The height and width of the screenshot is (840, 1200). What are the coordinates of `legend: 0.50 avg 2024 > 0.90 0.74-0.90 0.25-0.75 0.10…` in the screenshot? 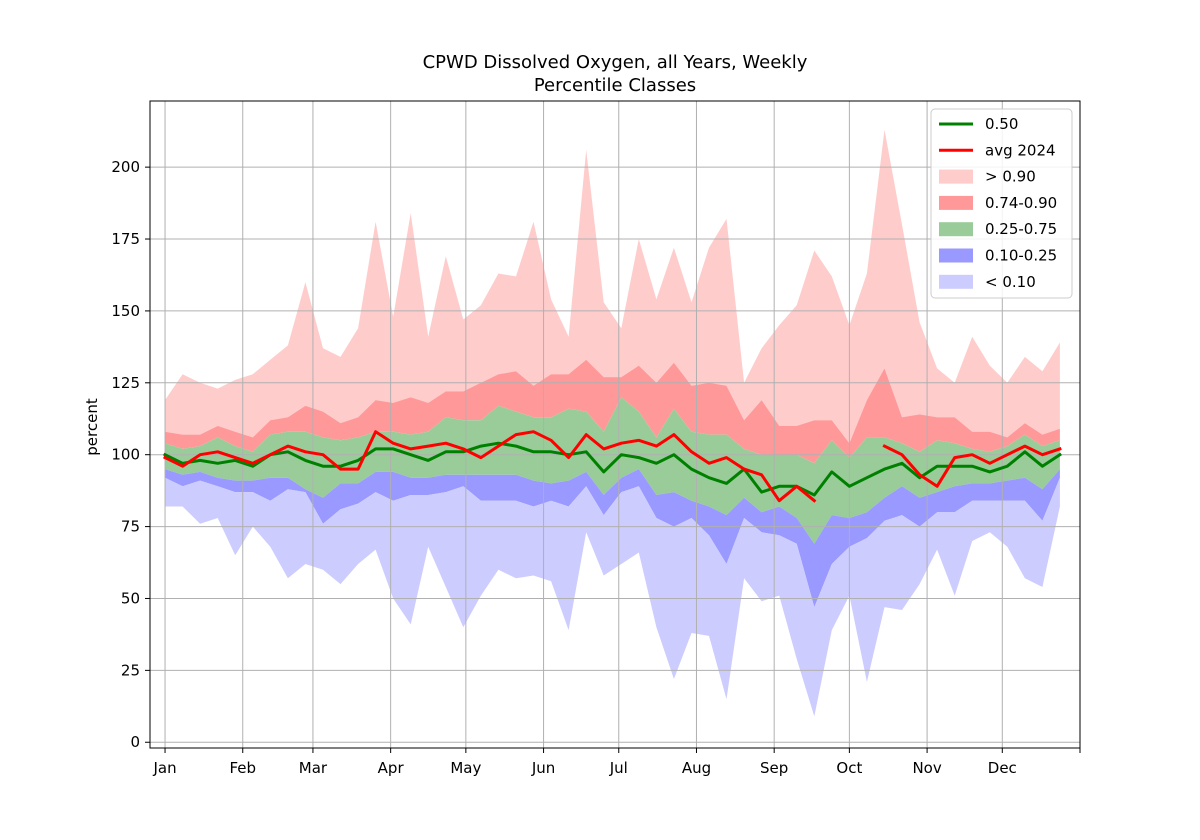 It's located at (1001, 203).